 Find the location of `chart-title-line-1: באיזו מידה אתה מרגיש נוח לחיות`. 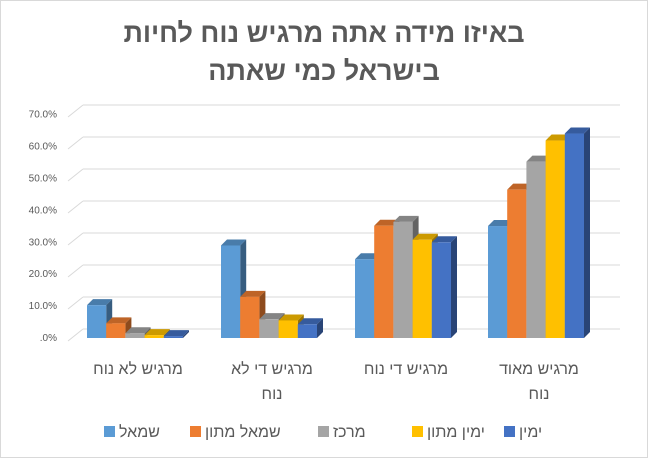

chart-title-line-1: באיזו מידה אתה מרגיש נוח לחיות is located at coordinates (323, 33).